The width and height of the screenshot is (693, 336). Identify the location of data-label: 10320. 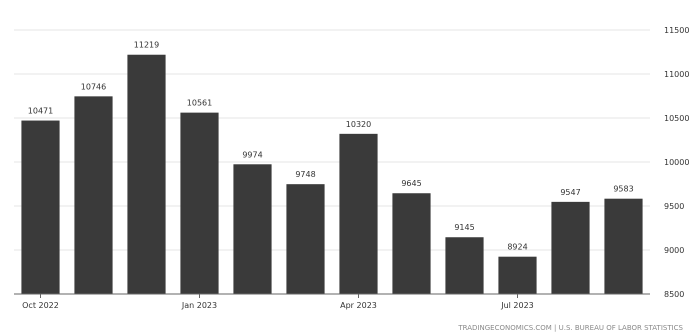
(358, 124).